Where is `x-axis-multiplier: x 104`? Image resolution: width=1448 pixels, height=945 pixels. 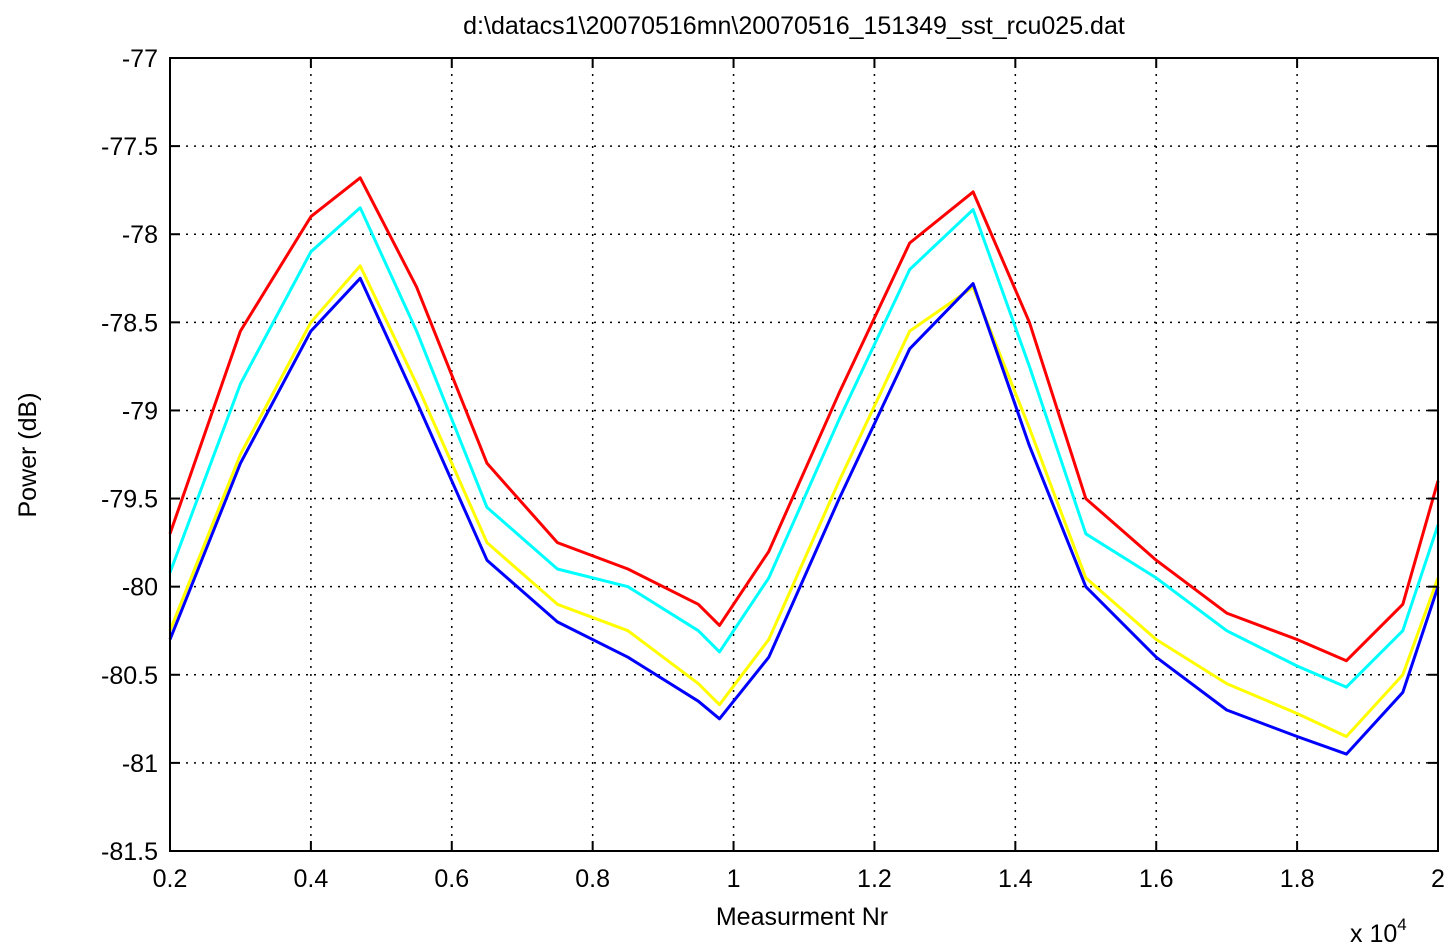
x-axis-multiplier: x 104 is located at coordinates (1378, 930).